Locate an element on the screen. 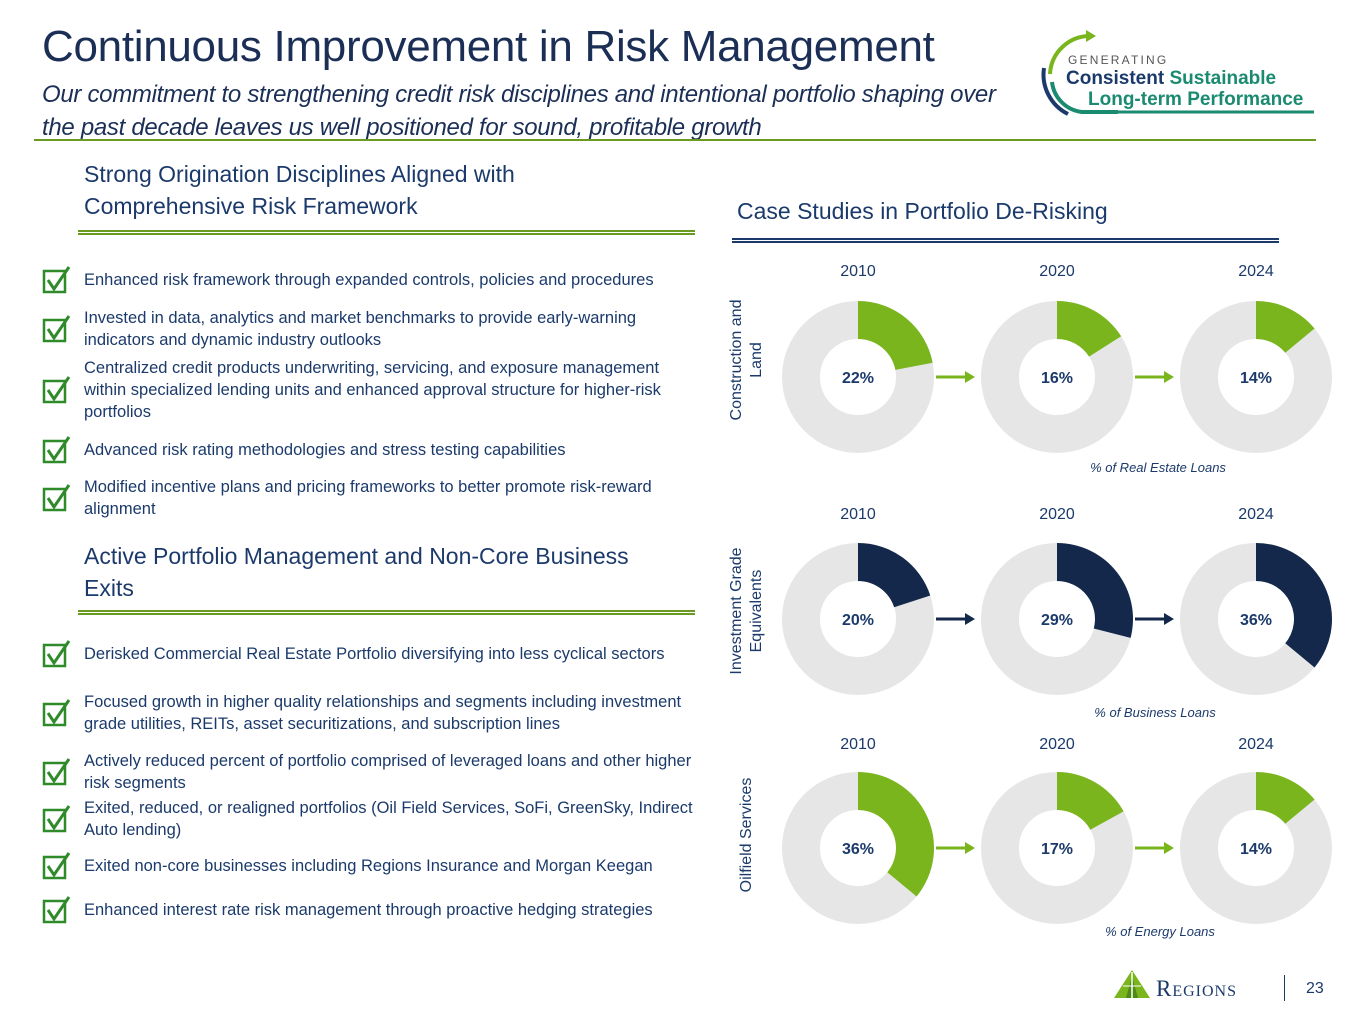 The image size is (1365, 1024). donut-chart: 22% is located at coordinates (858, 377).